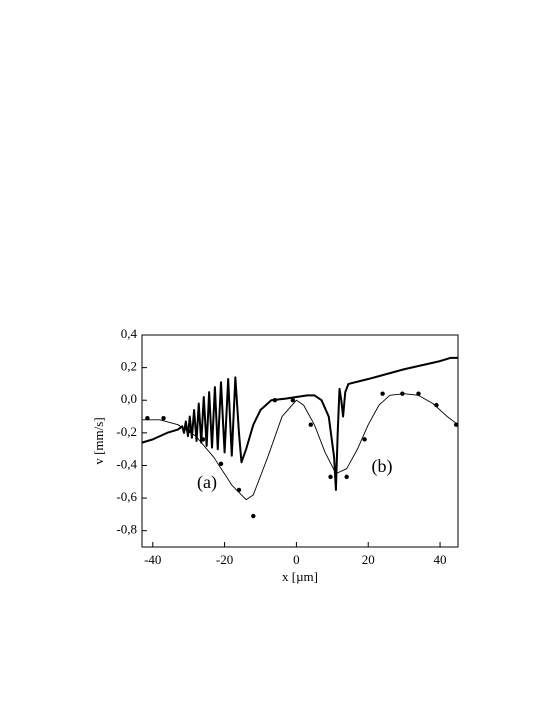 The height and width of the screenshot is (717, 554). I want to click on y-tick-label: 0,2, so click(129, 366).